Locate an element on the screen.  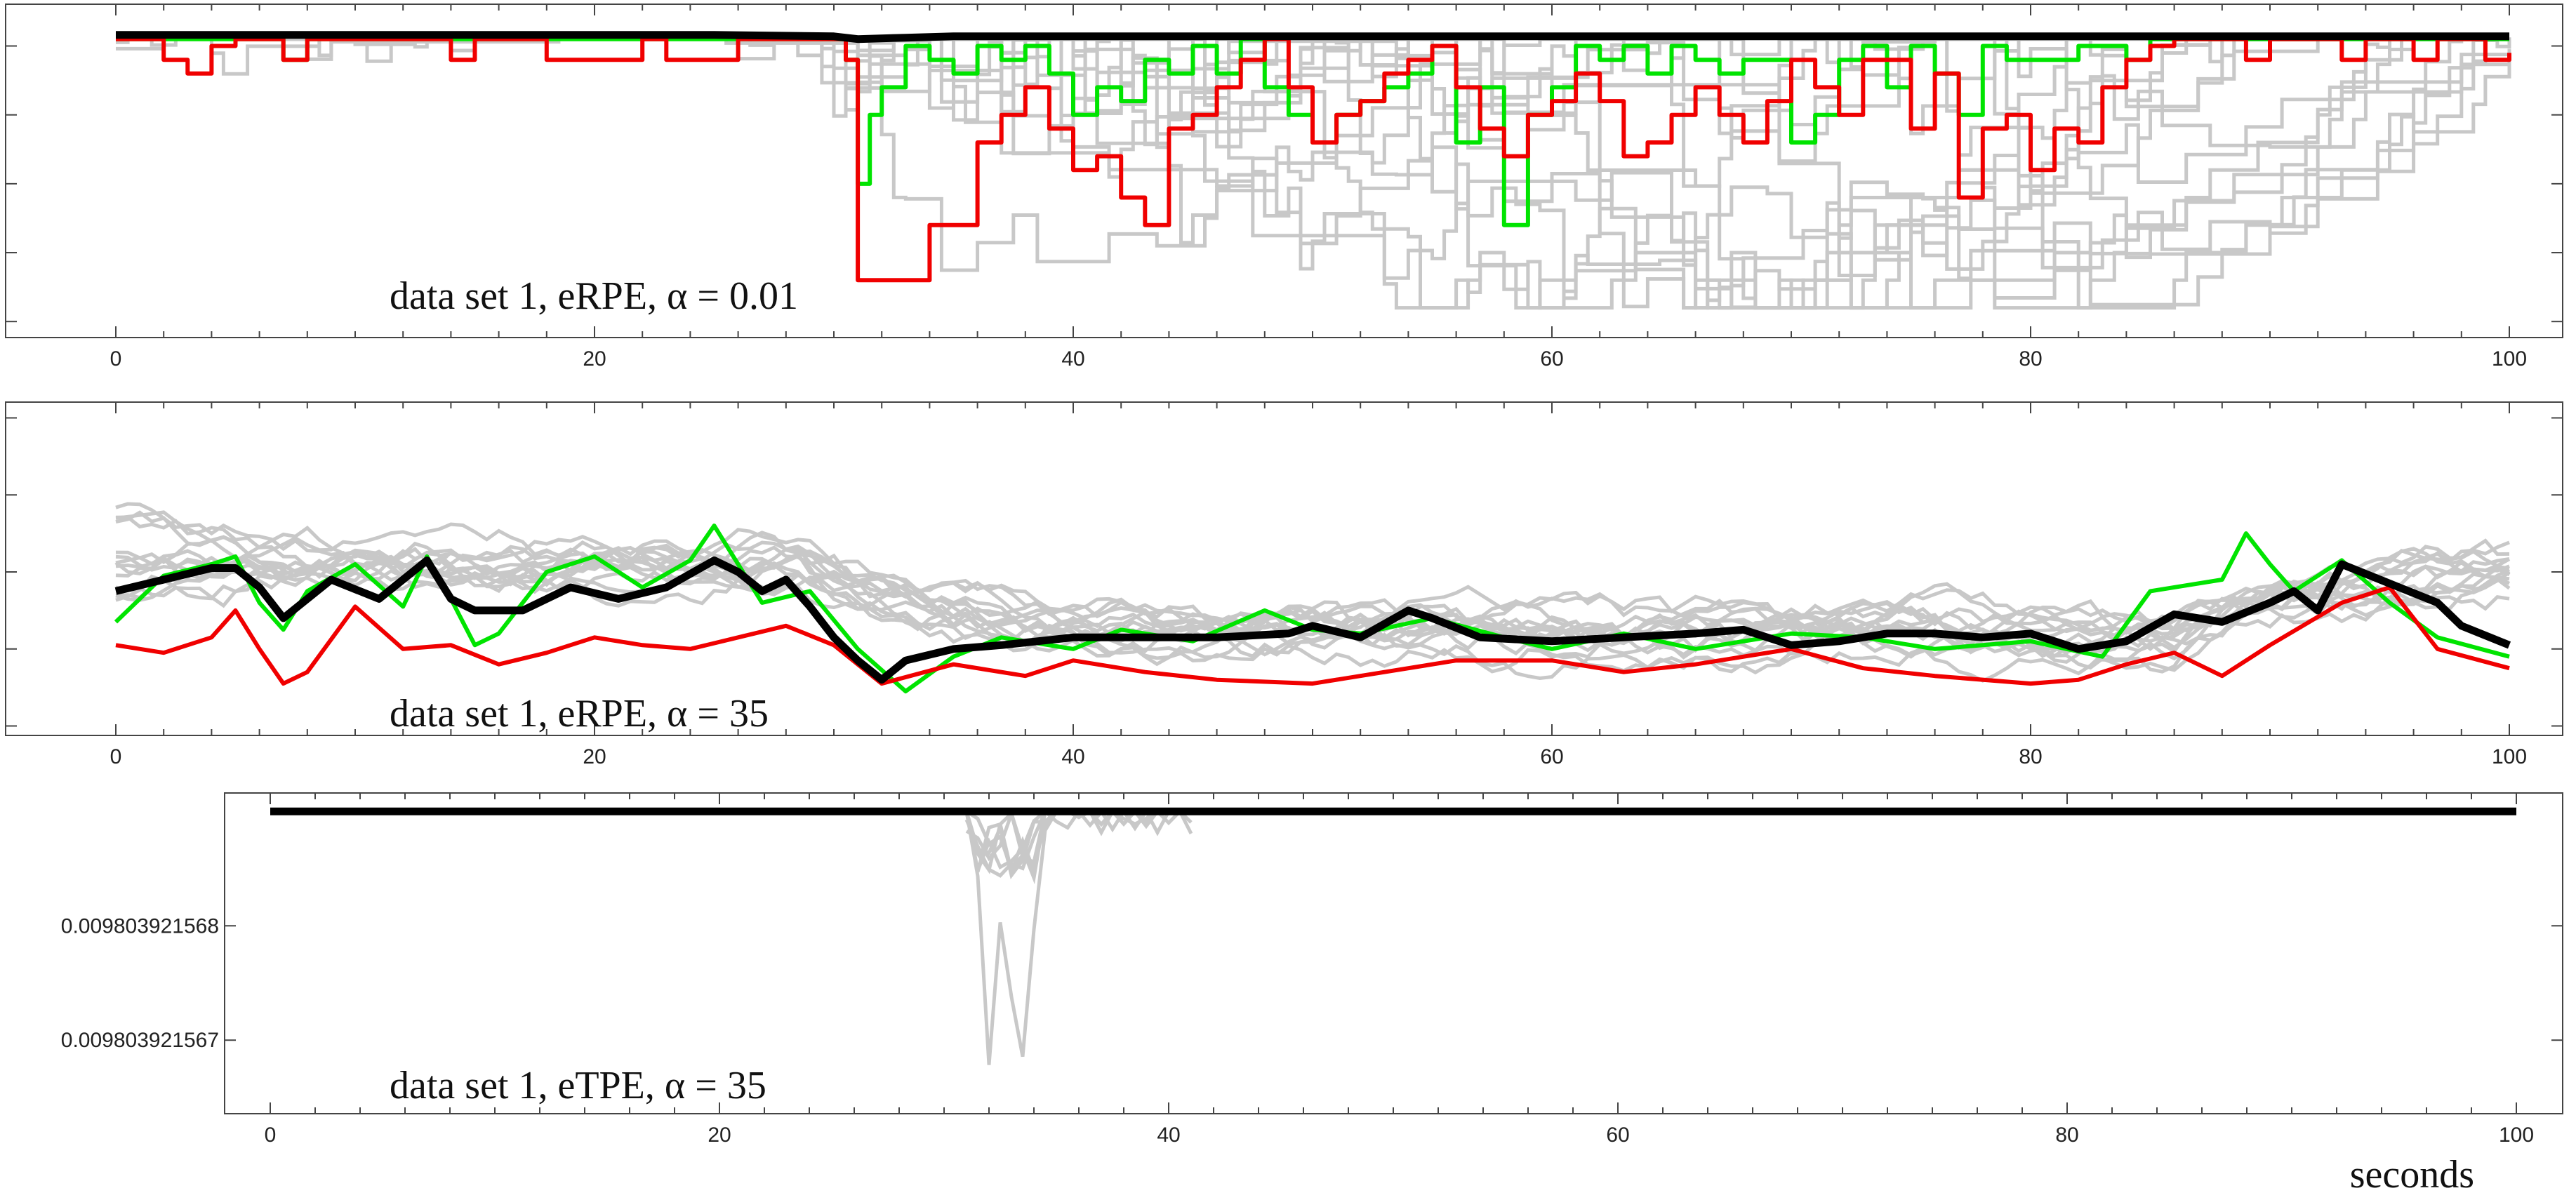
x-axis-label: seconds is located at coordinates (2412, 1174).